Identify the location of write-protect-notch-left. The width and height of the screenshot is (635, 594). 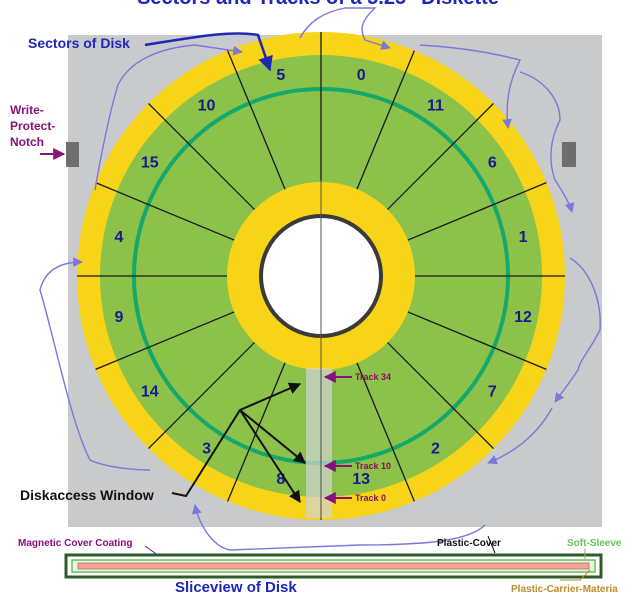
(72, 154).